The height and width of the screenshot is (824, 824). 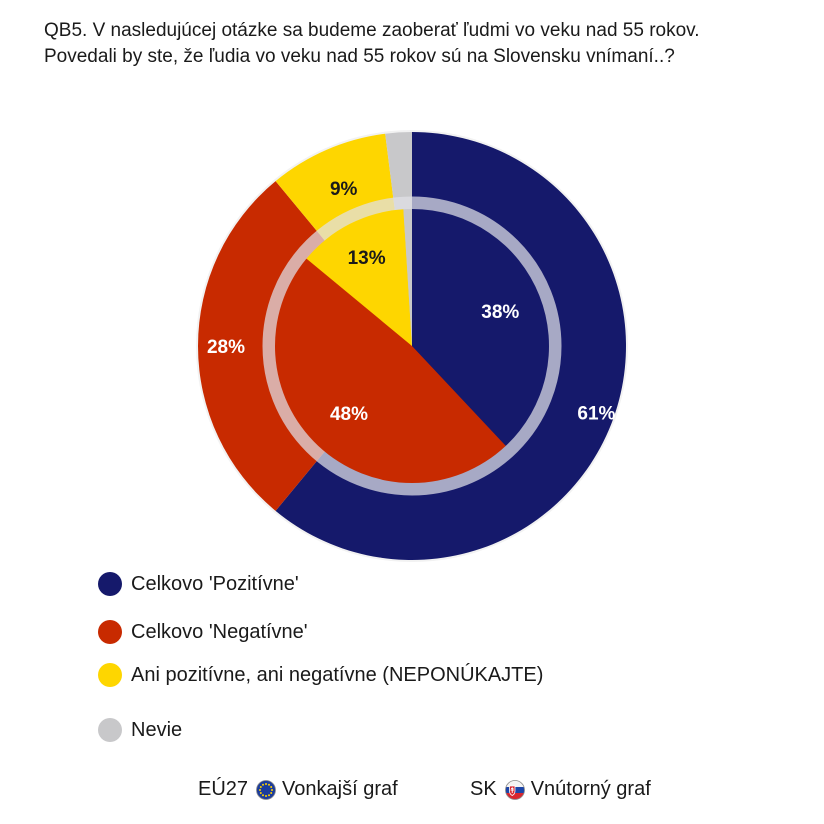 I want to click on legend-label-dont-know: Nevie, so click(x=157, y=729).